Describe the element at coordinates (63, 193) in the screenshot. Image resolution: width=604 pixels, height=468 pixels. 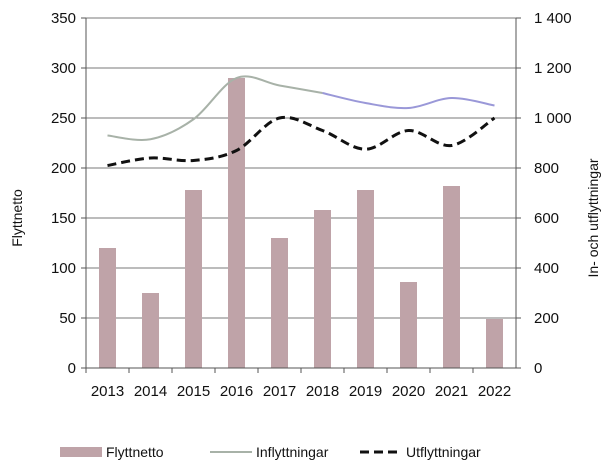
I see `left-axis-ticks: 0 50 100 150 200 250 300 350` at that location.